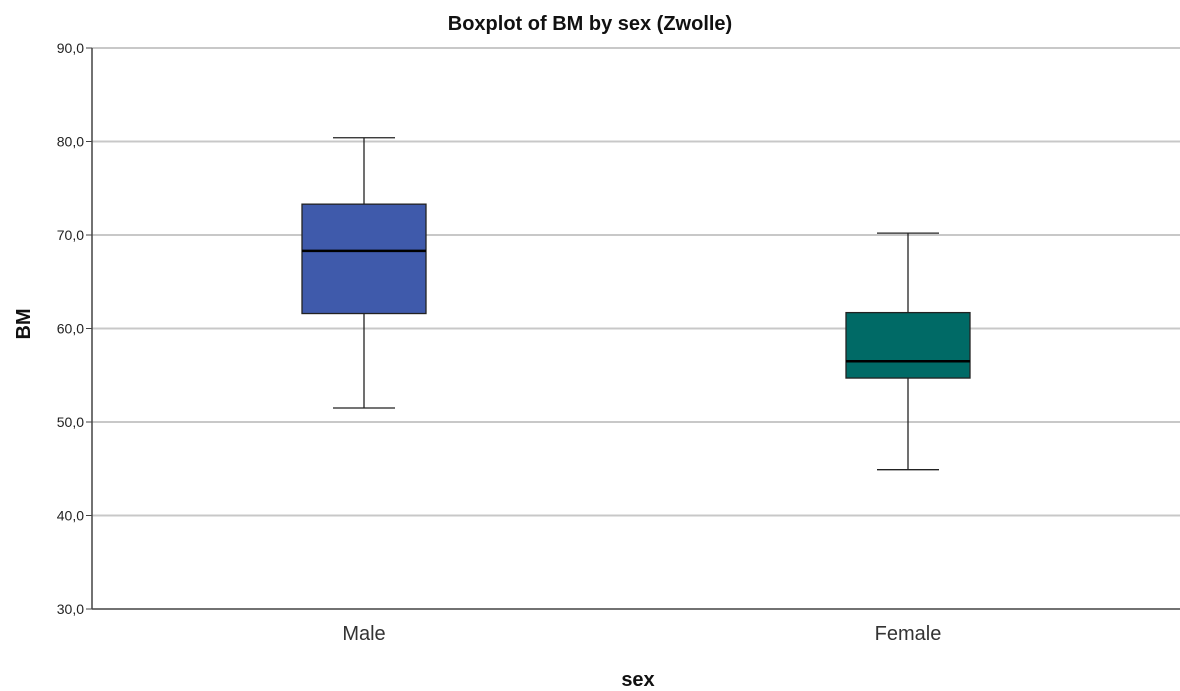 This screenshot has height=691, width=1180. I want to click on y-tick-label: 30,0, so click(70, 609).